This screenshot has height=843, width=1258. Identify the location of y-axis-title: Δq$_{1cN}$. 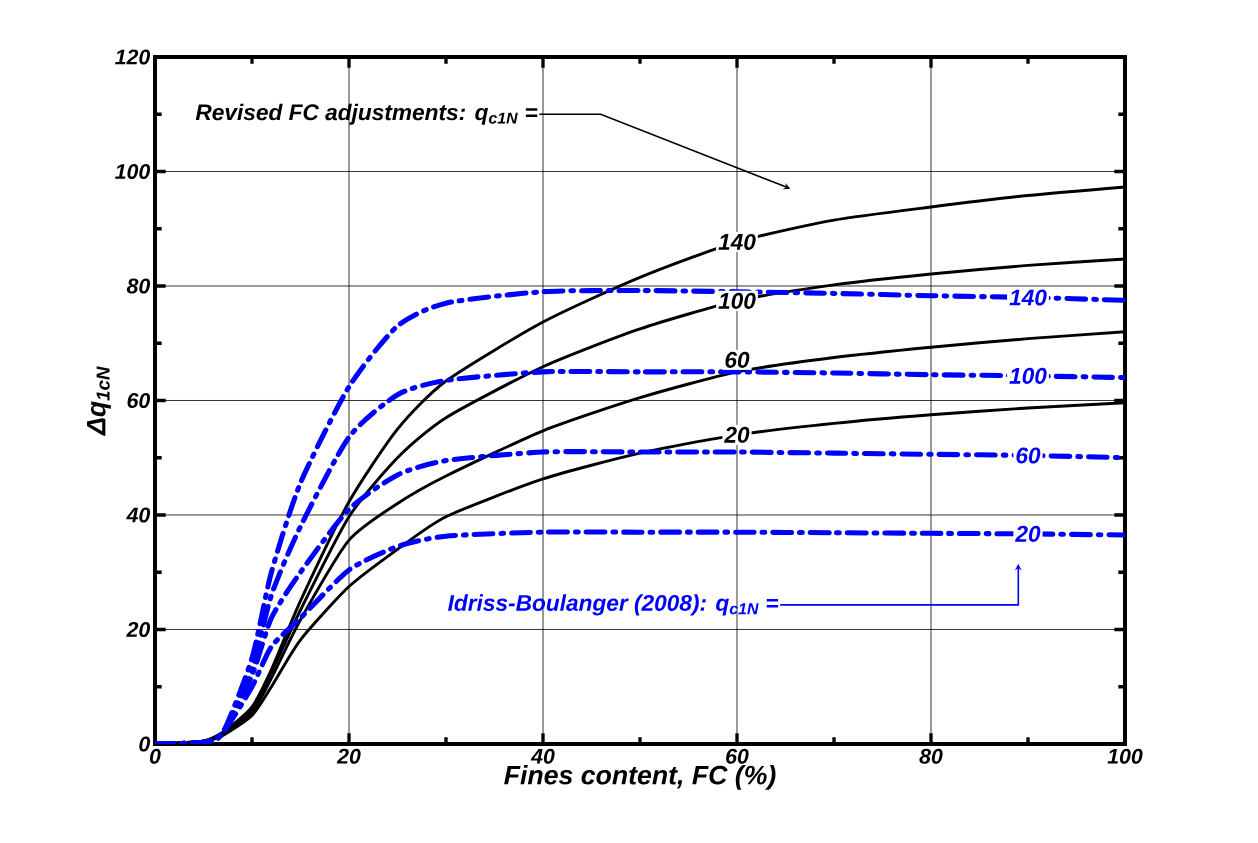
(99, 401).